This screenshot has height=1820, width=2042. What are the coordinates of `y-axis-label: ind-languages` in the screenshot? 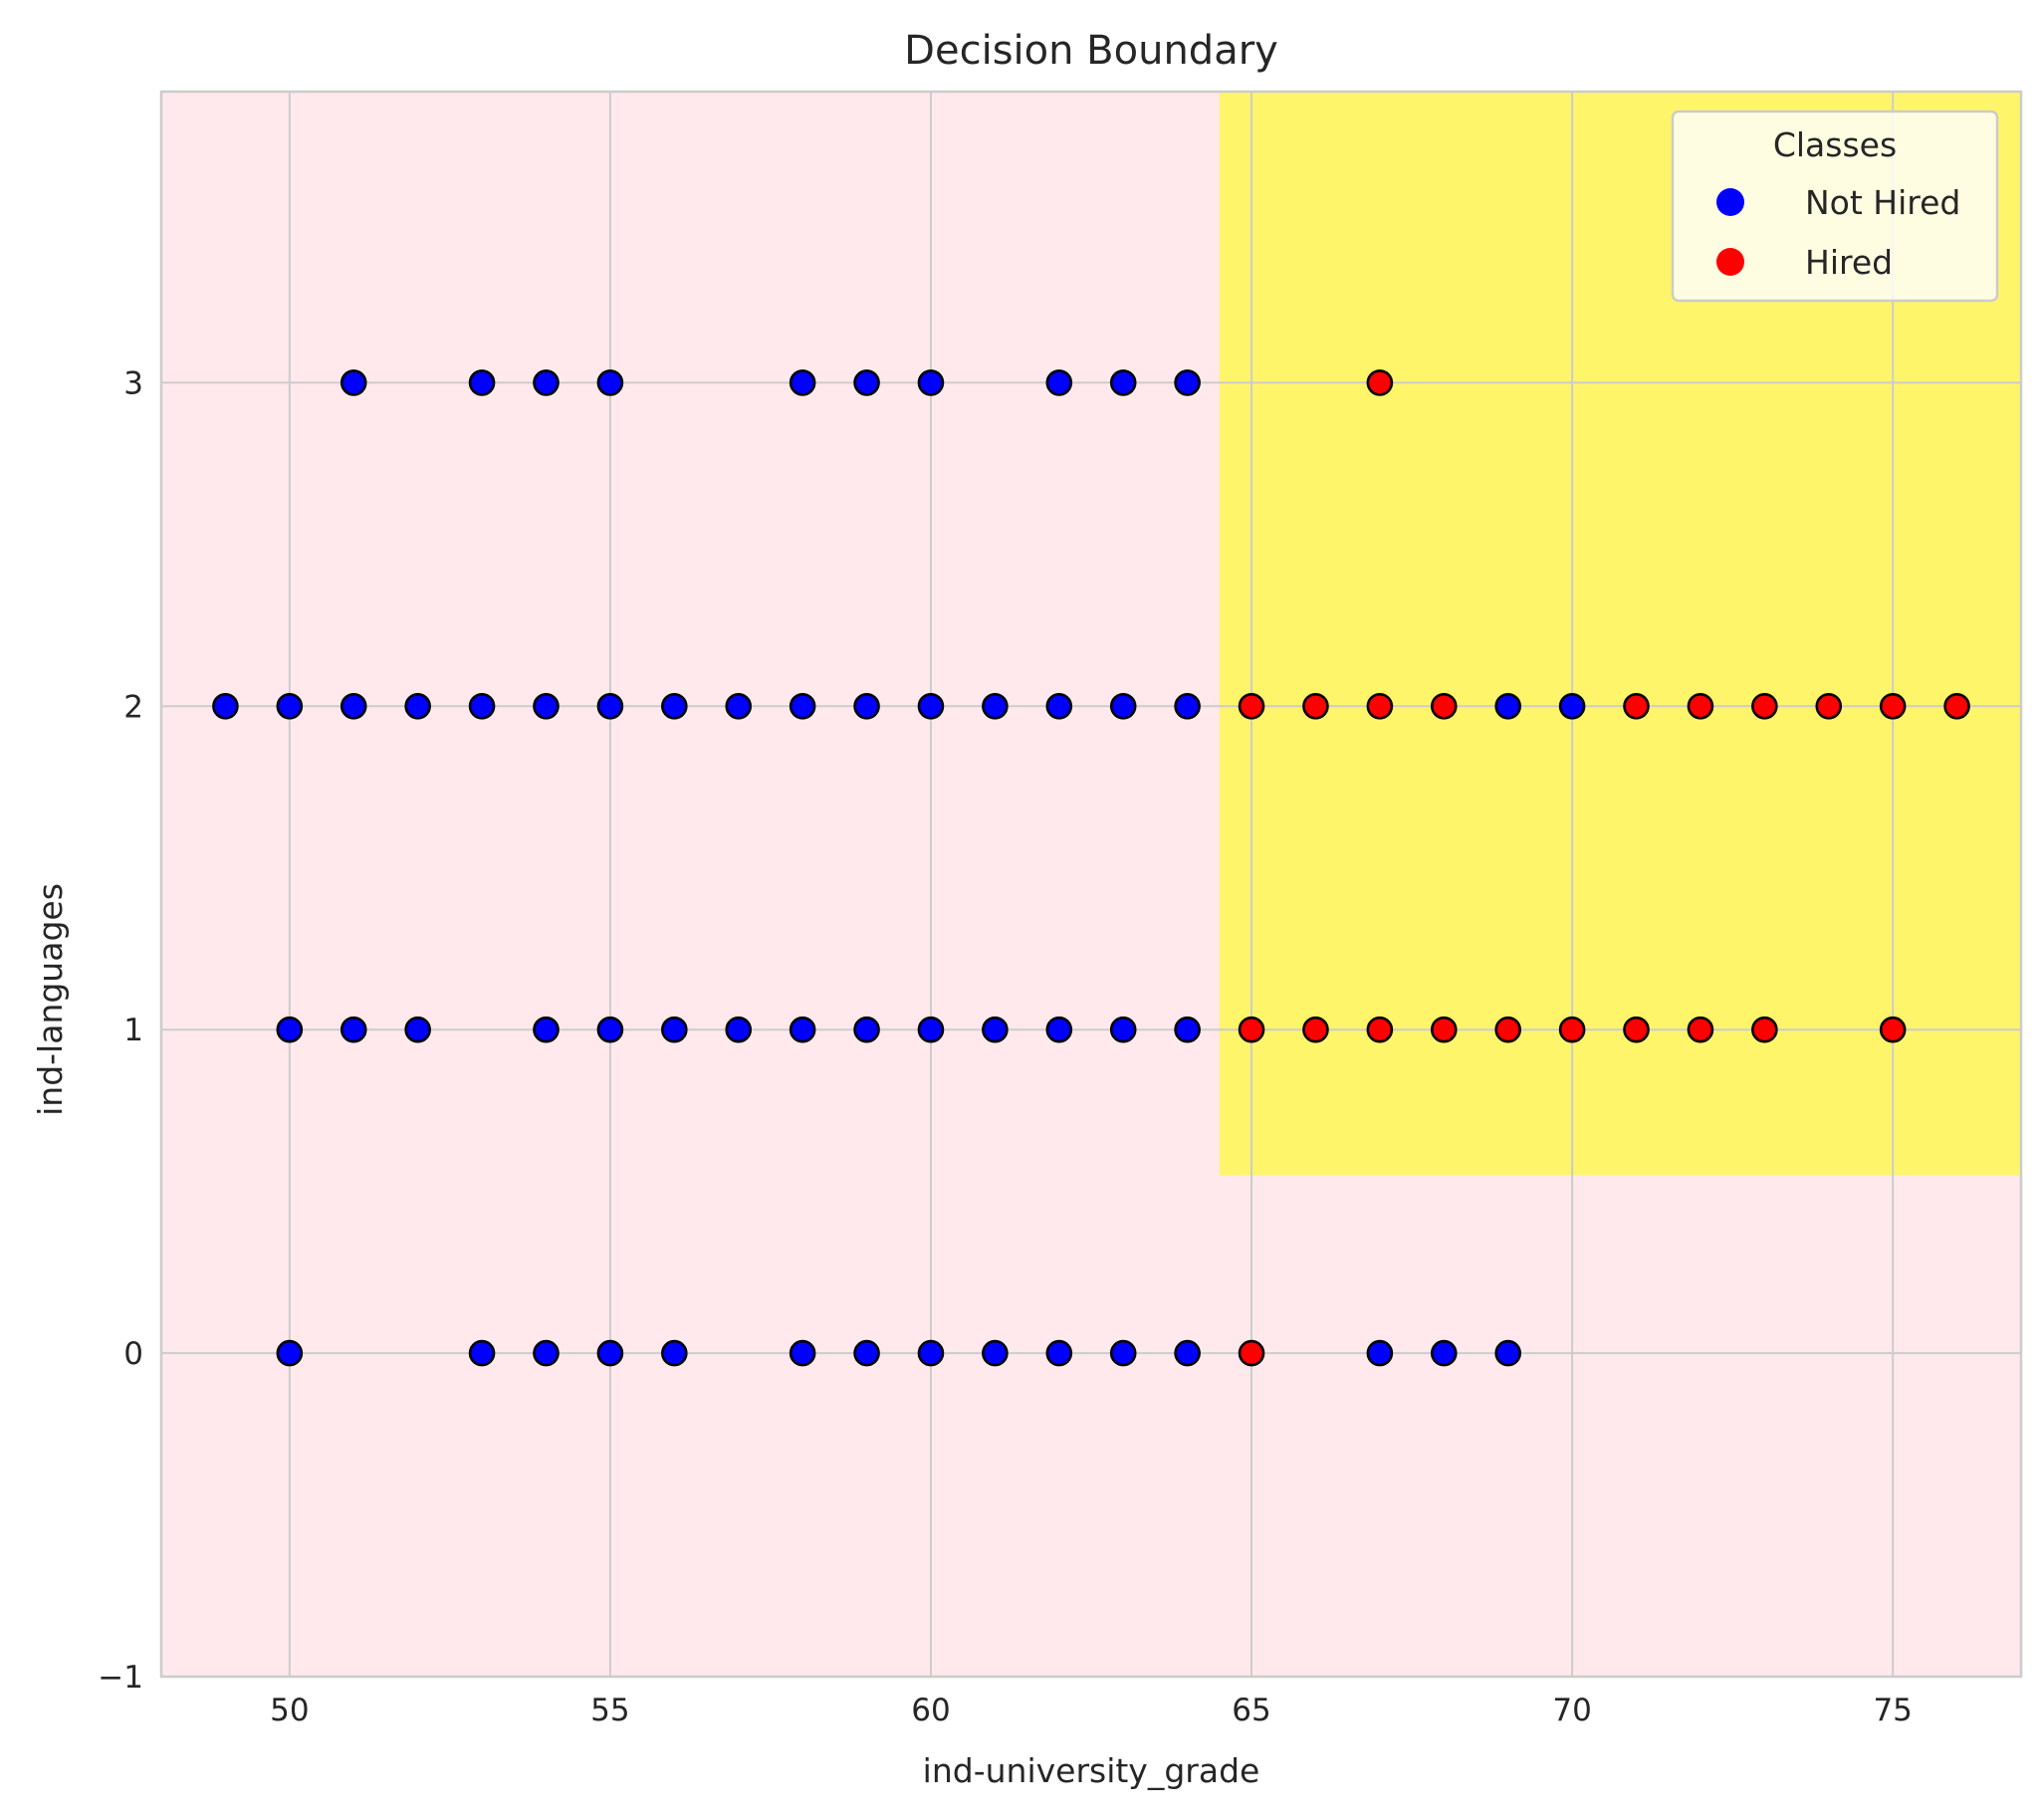 It's located at (50, 999).